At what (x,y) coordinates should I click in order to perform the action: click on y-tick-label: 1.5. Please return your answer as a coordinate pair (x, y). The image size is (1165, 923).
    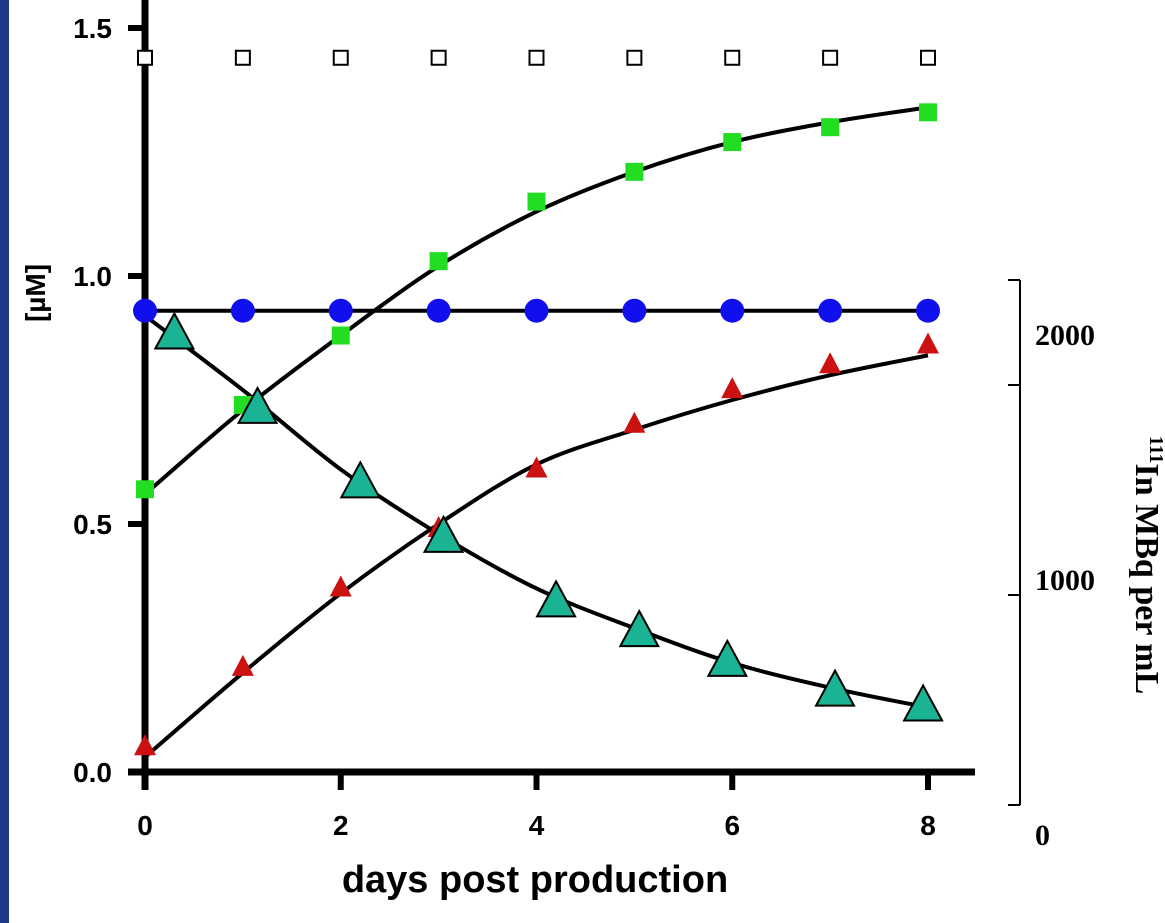
    Looking at the image, I should click on (92, 28).